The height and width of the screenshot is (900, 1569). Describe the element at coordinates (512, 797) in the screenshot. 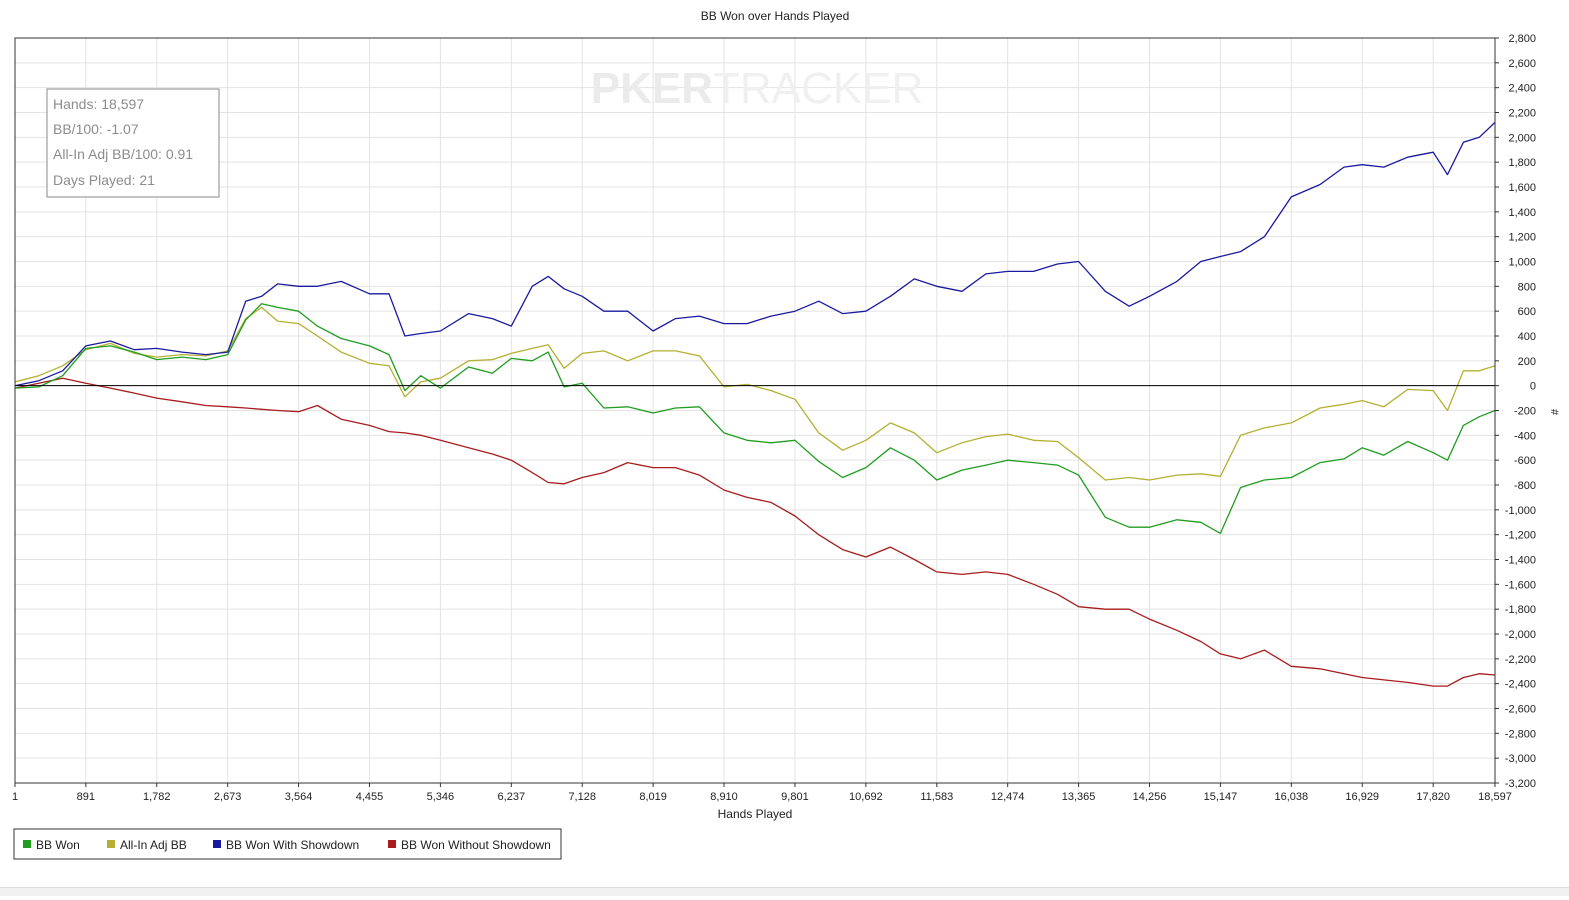

I see `x-tick-label-7: 6,237` at that location.